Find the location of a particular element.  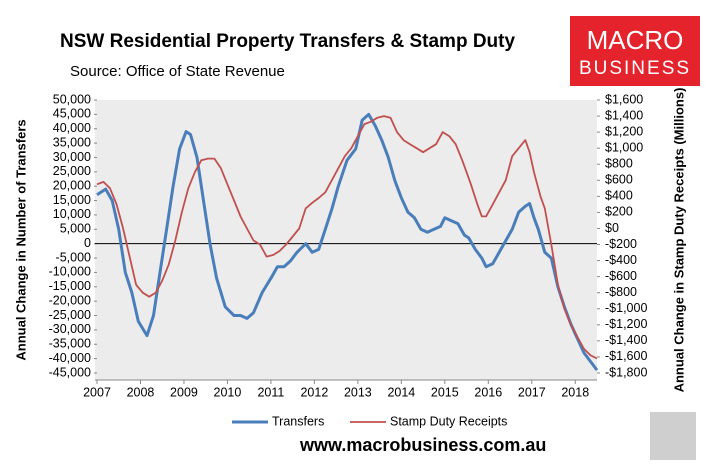

legend-label: Transfers is located at coordinates (298, 421).